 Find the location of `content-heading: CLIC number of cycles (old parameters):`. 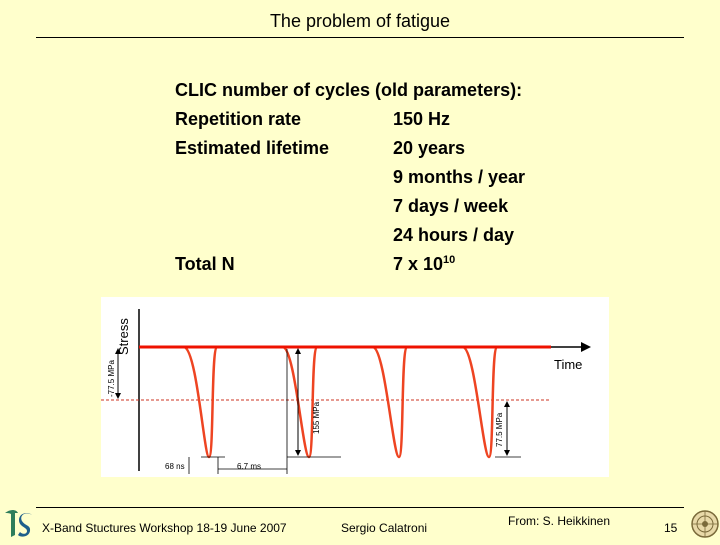

content-heading: CLIC number of cycles (old parameters): is located at coordinates (349, 90).